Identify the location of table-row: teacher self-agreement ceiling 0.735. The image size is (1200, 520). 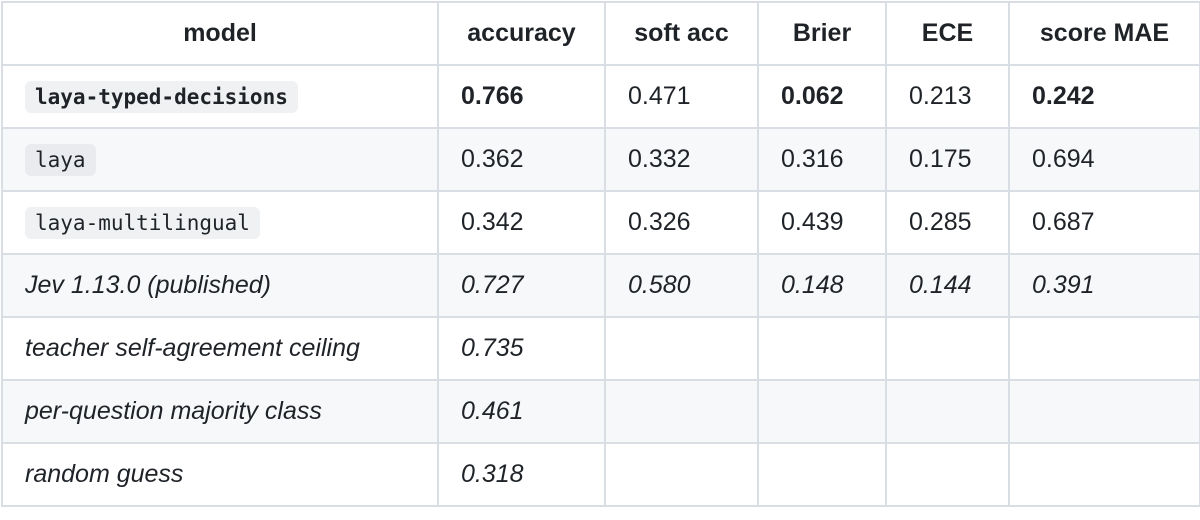
(600, 348).